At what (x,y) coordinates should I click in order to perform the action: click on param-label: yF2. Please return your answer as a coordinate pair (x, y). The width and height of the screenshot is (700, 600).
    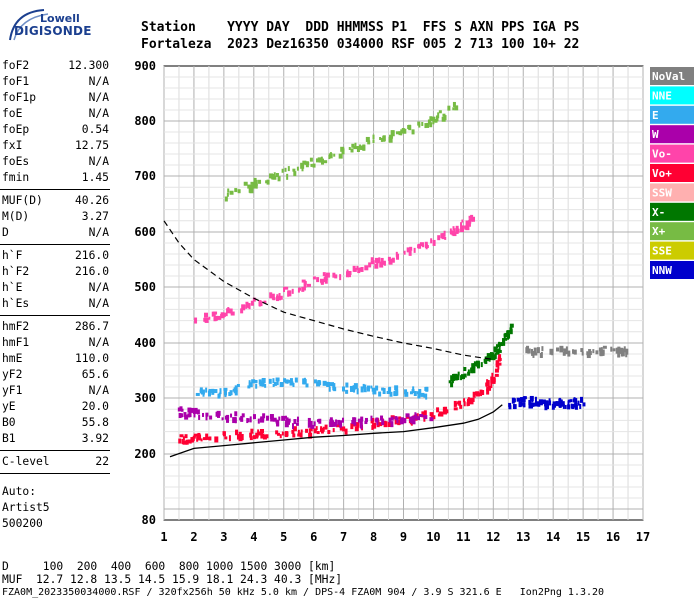
    Looking at the image, I should click on (12, 374).